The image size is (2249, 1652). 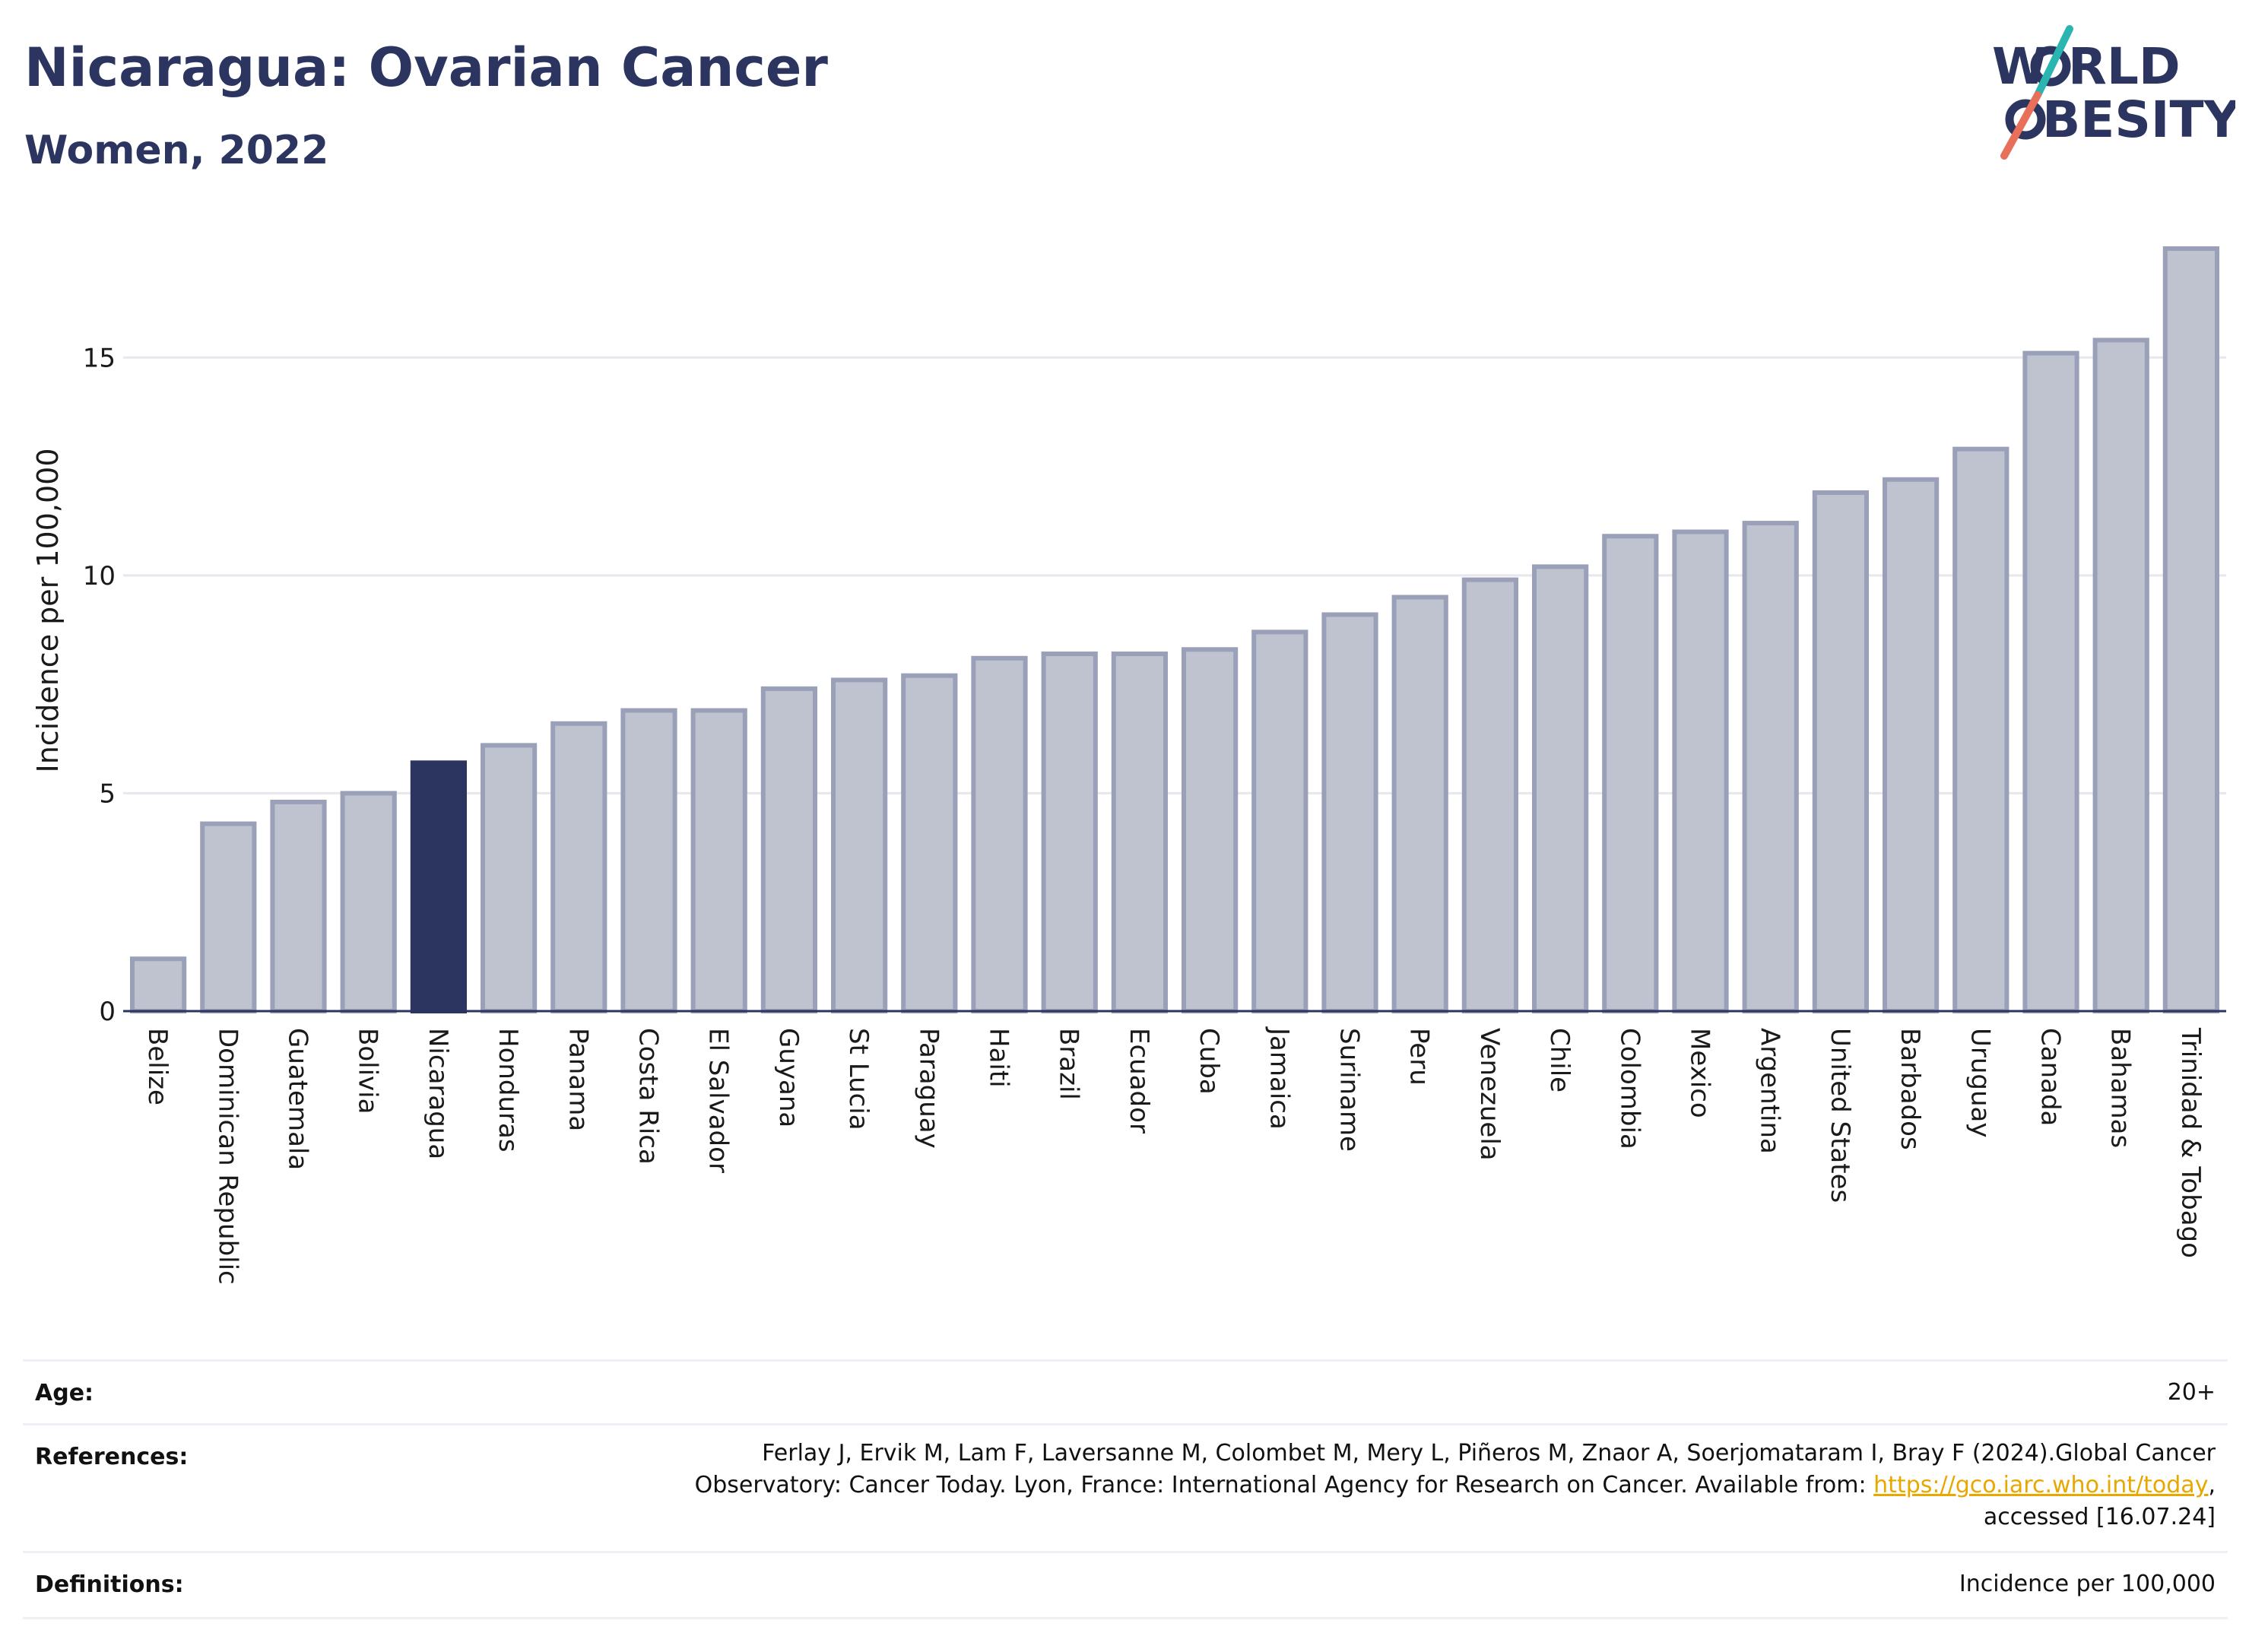 What do you see at coordinates (2191, 1392) in the screenshot?
I see `age-value: 20+` at bounding box center [2191, 1392].